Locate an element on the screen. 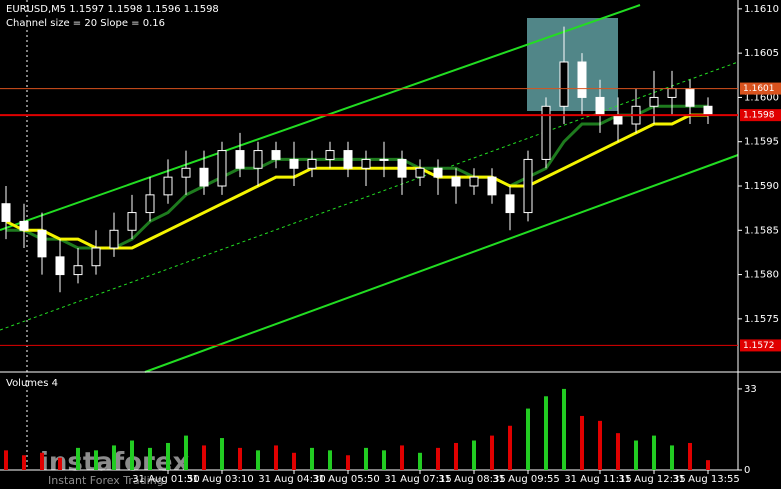 This screenshot has width=781, height=489. x-tick-label: 31 Aug 05:50 is located at coordinates (345, 479).